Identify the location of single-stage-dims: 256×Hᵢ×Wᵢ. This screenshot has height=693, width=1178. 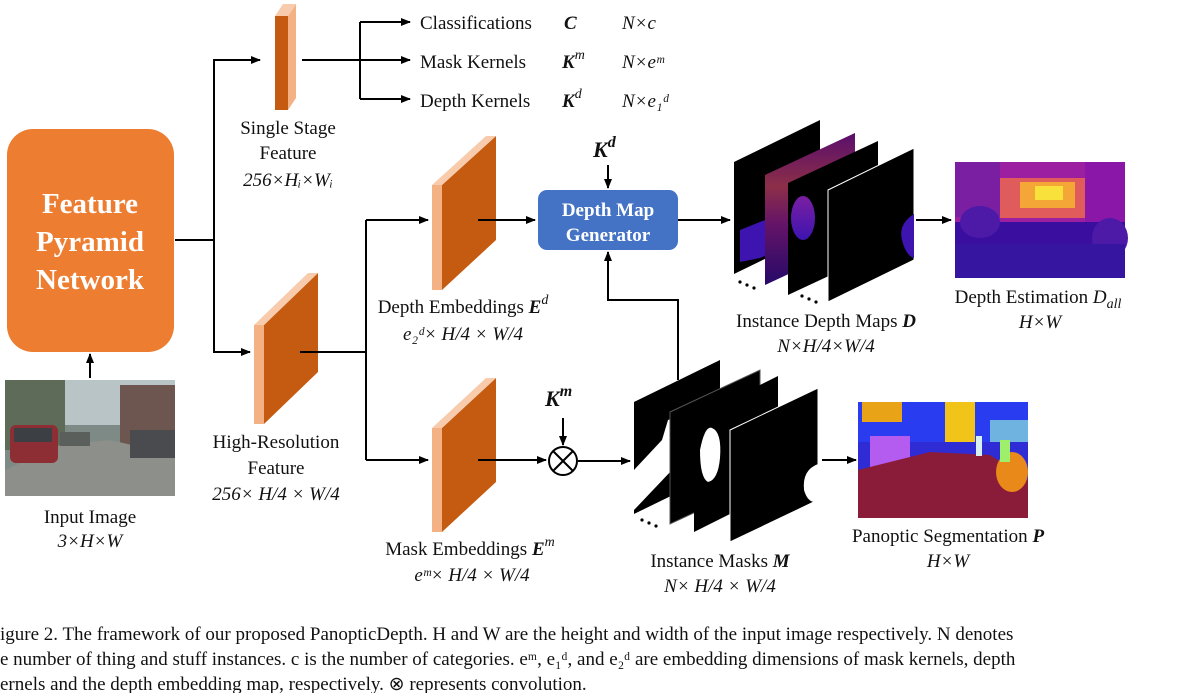
(288, 180).